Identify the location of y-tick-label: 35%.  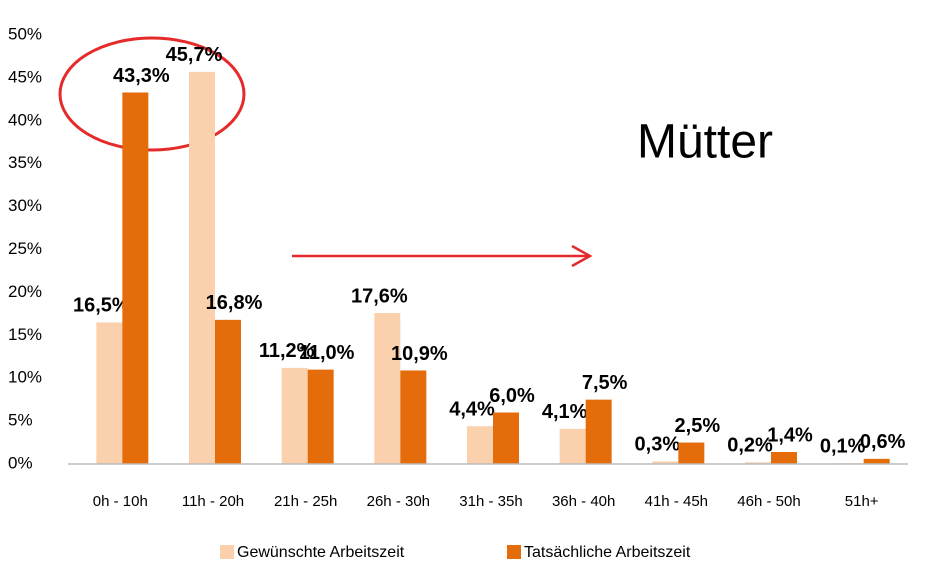
(25, 162).